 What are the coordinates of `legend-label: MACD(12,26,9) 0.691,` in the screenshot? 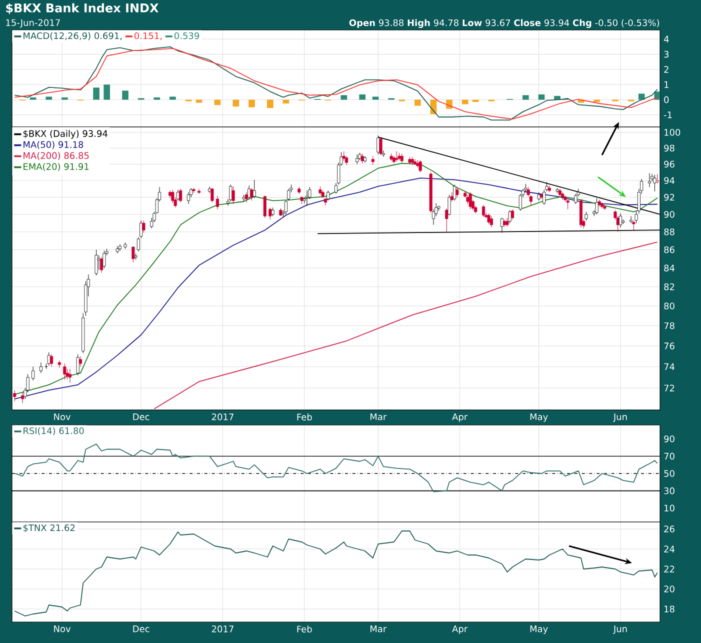 It's located at (73, 36).